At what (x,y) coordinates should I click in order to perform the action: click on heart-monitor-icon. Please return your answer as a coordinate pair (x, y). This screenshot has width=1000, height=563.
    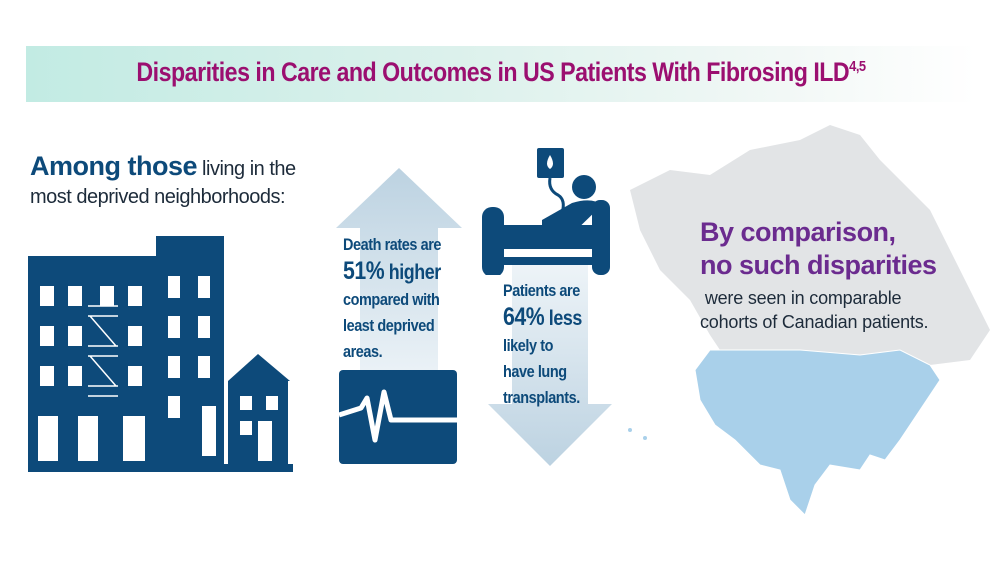
    Looking at the image, I should click on (398, 417).